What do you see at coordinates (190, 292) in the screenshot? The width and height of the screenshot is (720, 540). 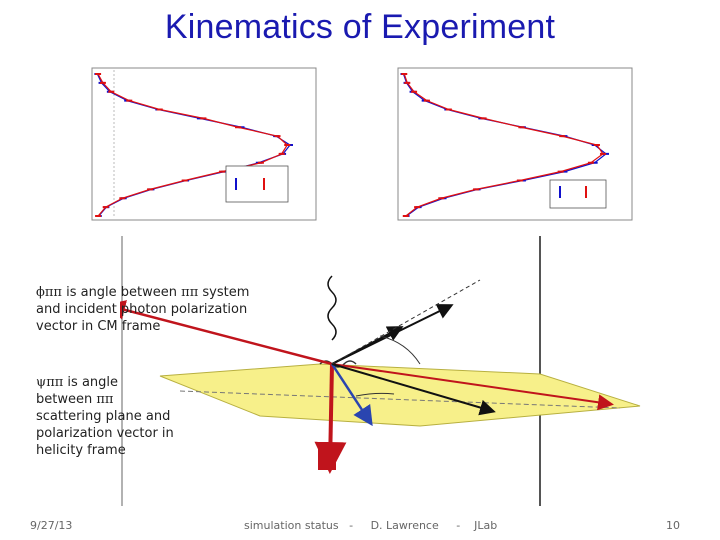 I see `phi-symbol-b: ππ` at bounding box center [190, 292].